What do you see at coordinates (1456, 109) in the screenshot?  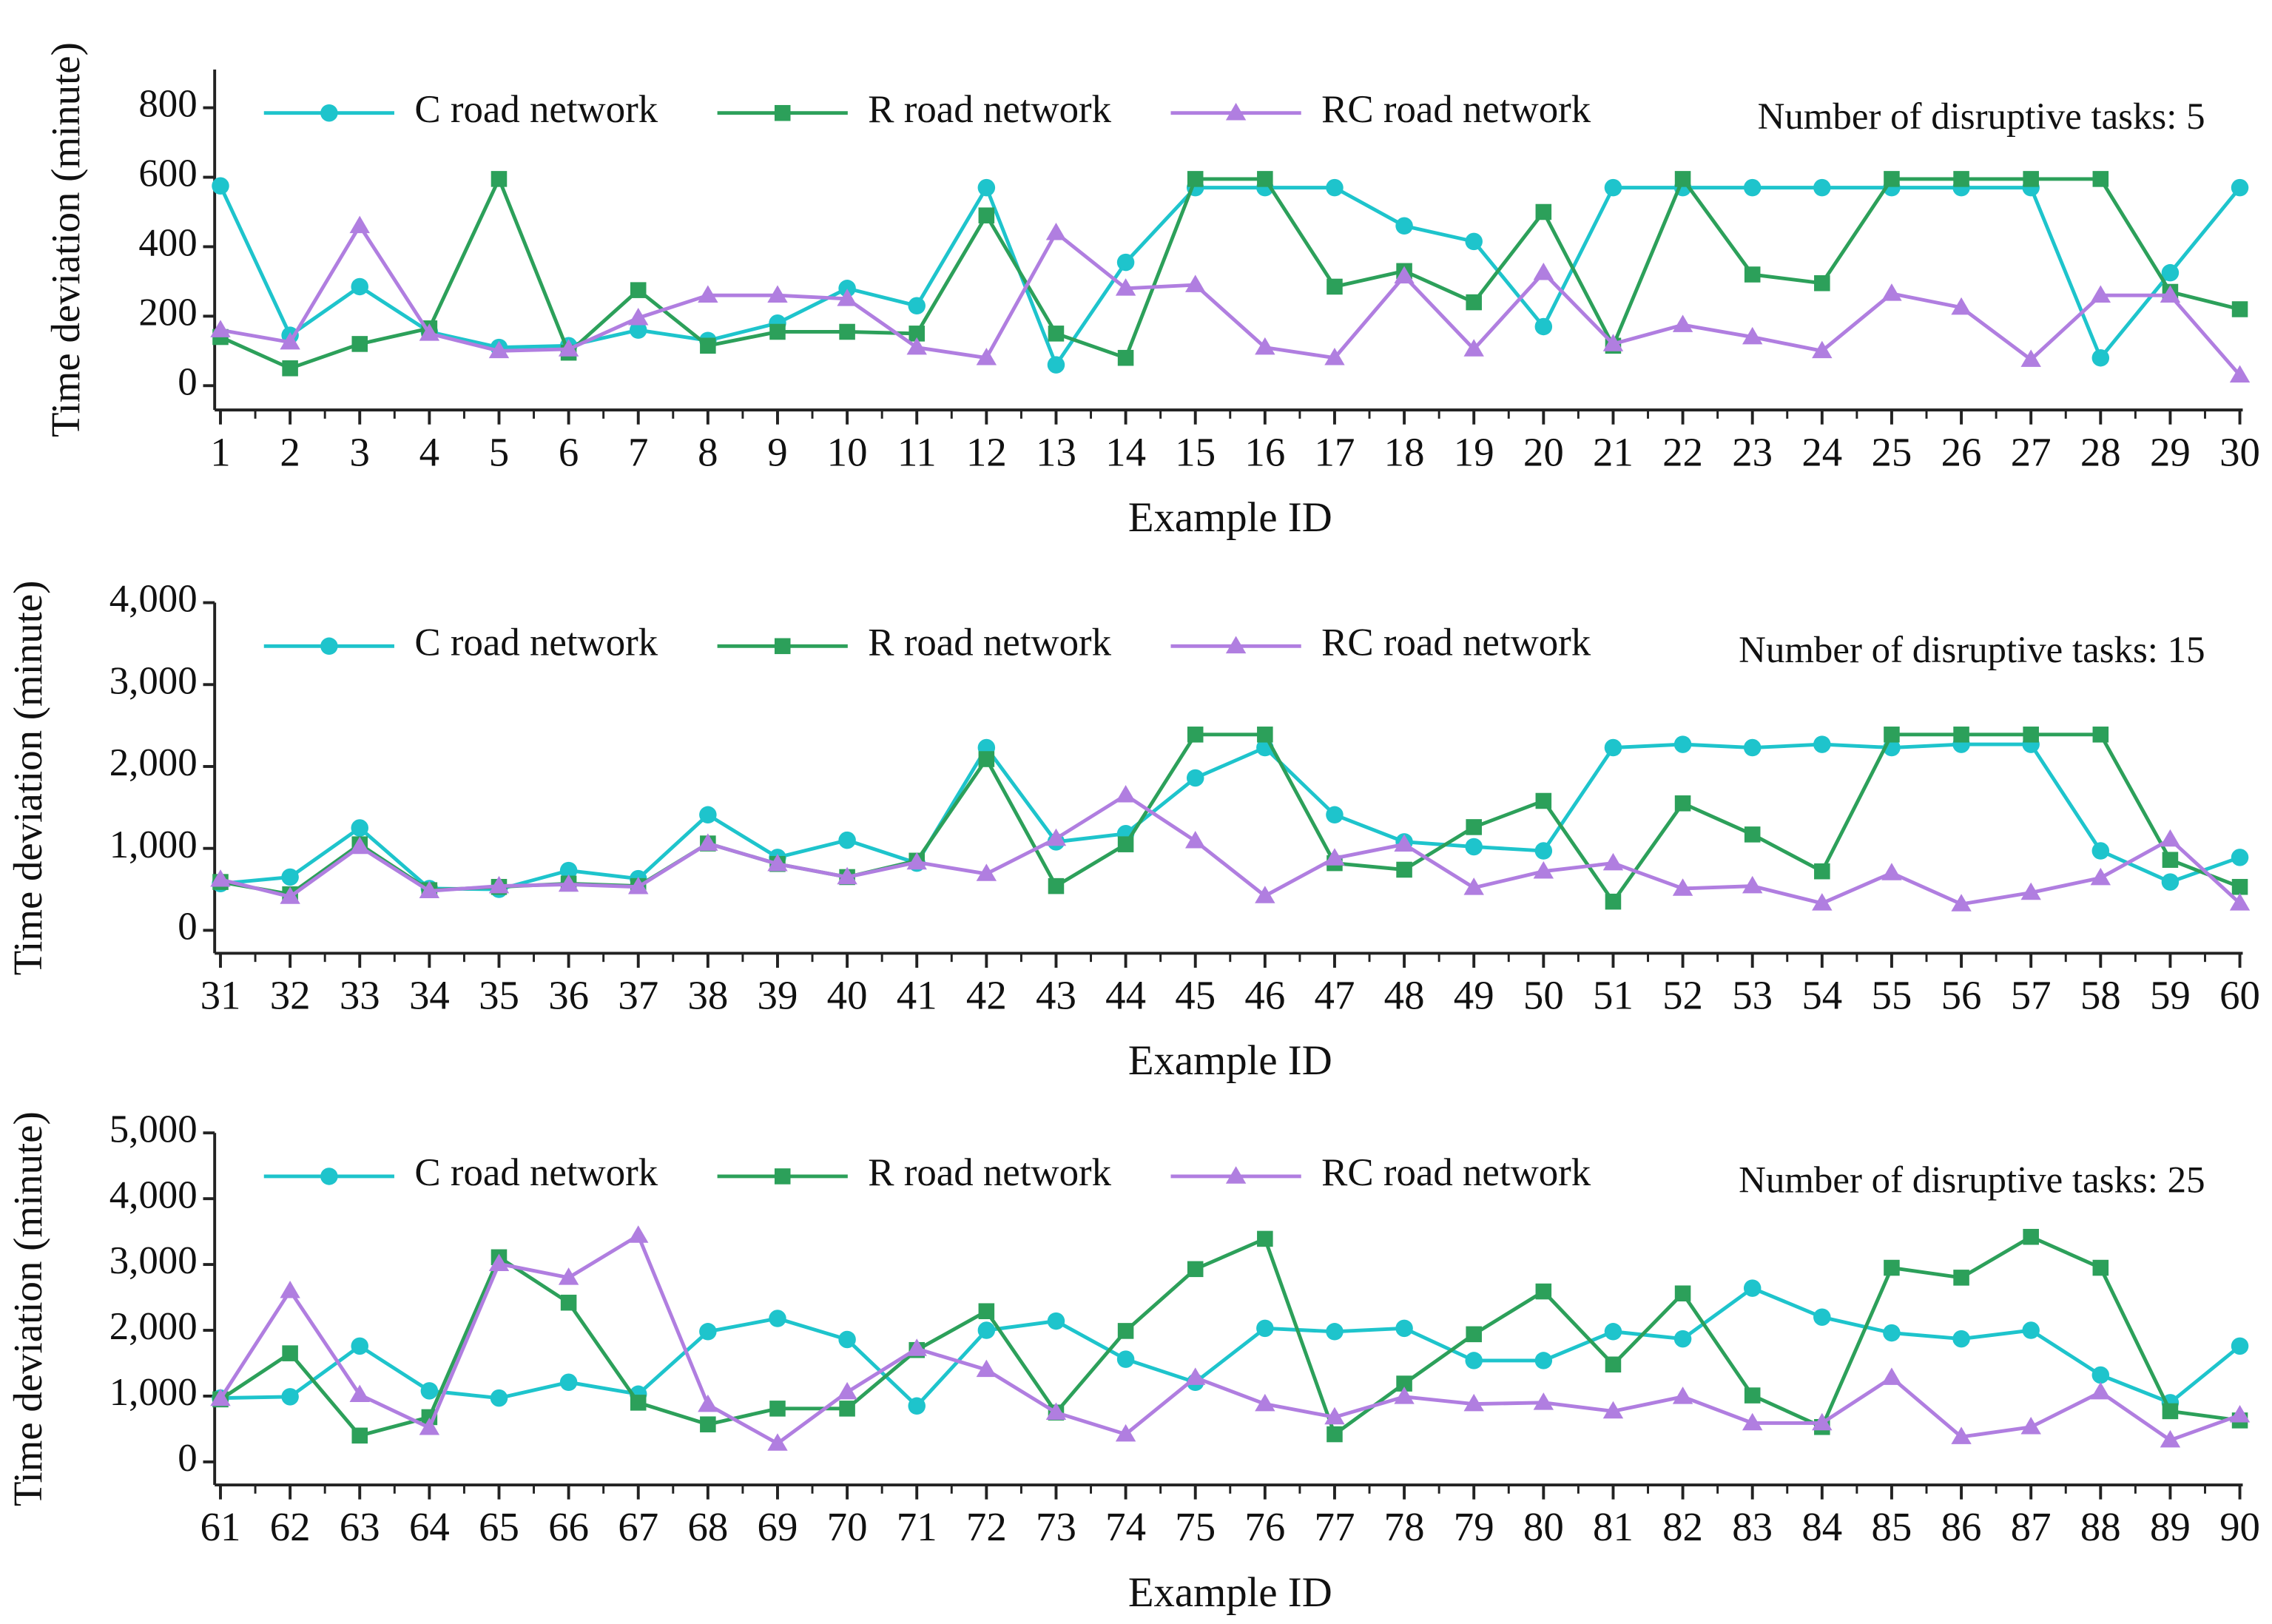 I see `legend-label: RC road network` at bounding box center [1456, 109].